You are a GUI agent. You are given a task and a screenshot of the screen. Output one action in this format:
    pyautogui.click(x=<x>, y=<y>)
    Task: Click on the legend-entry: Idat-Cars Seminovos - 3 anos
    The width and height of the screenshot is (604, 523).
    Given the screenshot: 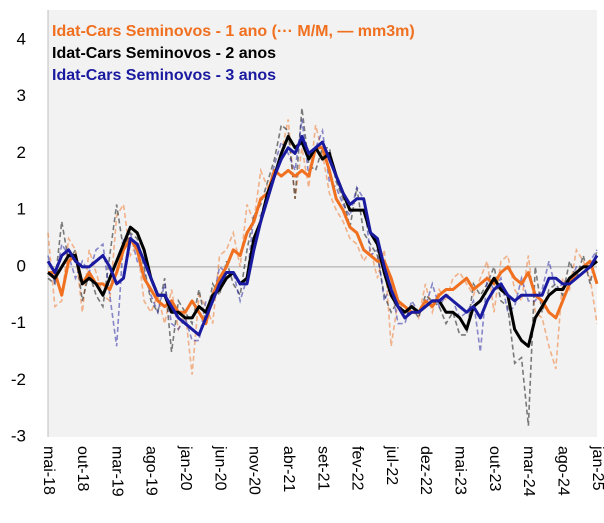 What is the action you would take?
    pyautogui.click(x=164, y=75)
    